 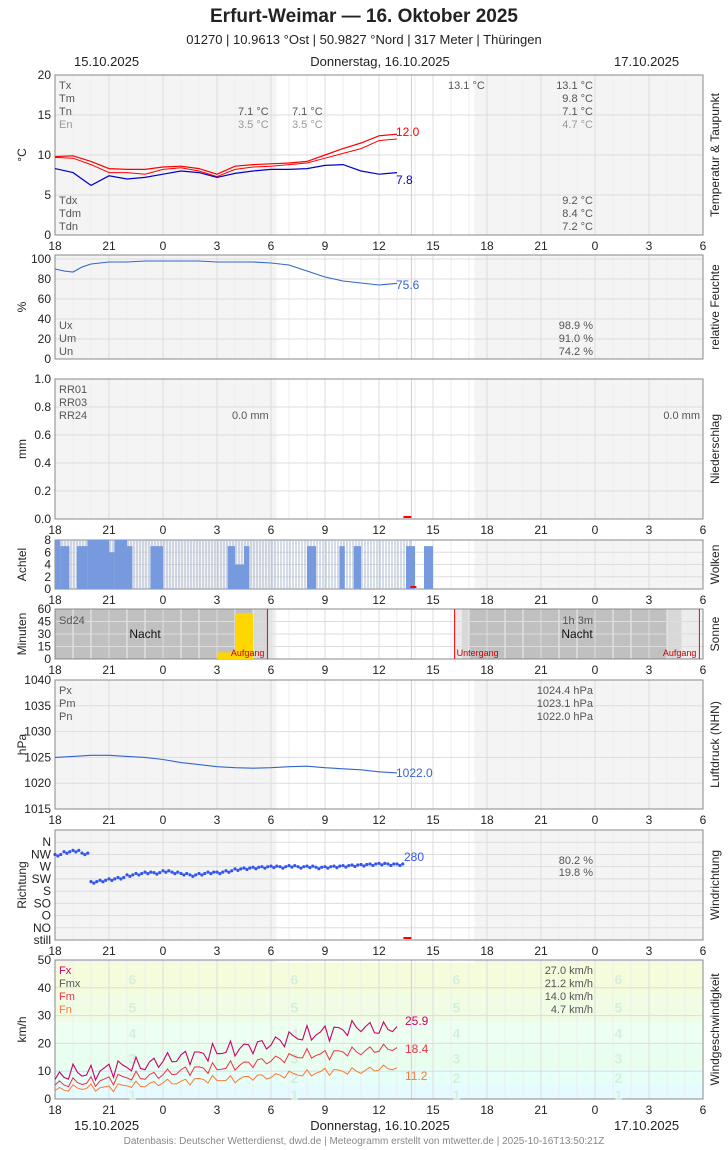 What do you see at coordinates (619, 1078) in the screenshot?
I see `beaufort-label: 2` at bounding box center [619, 1078].